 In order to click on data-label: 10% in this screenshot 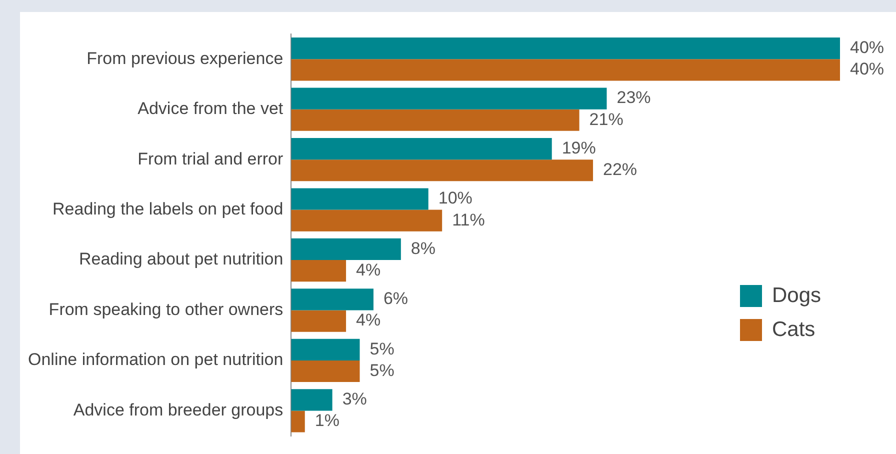, I will do `click(455, 198)`.